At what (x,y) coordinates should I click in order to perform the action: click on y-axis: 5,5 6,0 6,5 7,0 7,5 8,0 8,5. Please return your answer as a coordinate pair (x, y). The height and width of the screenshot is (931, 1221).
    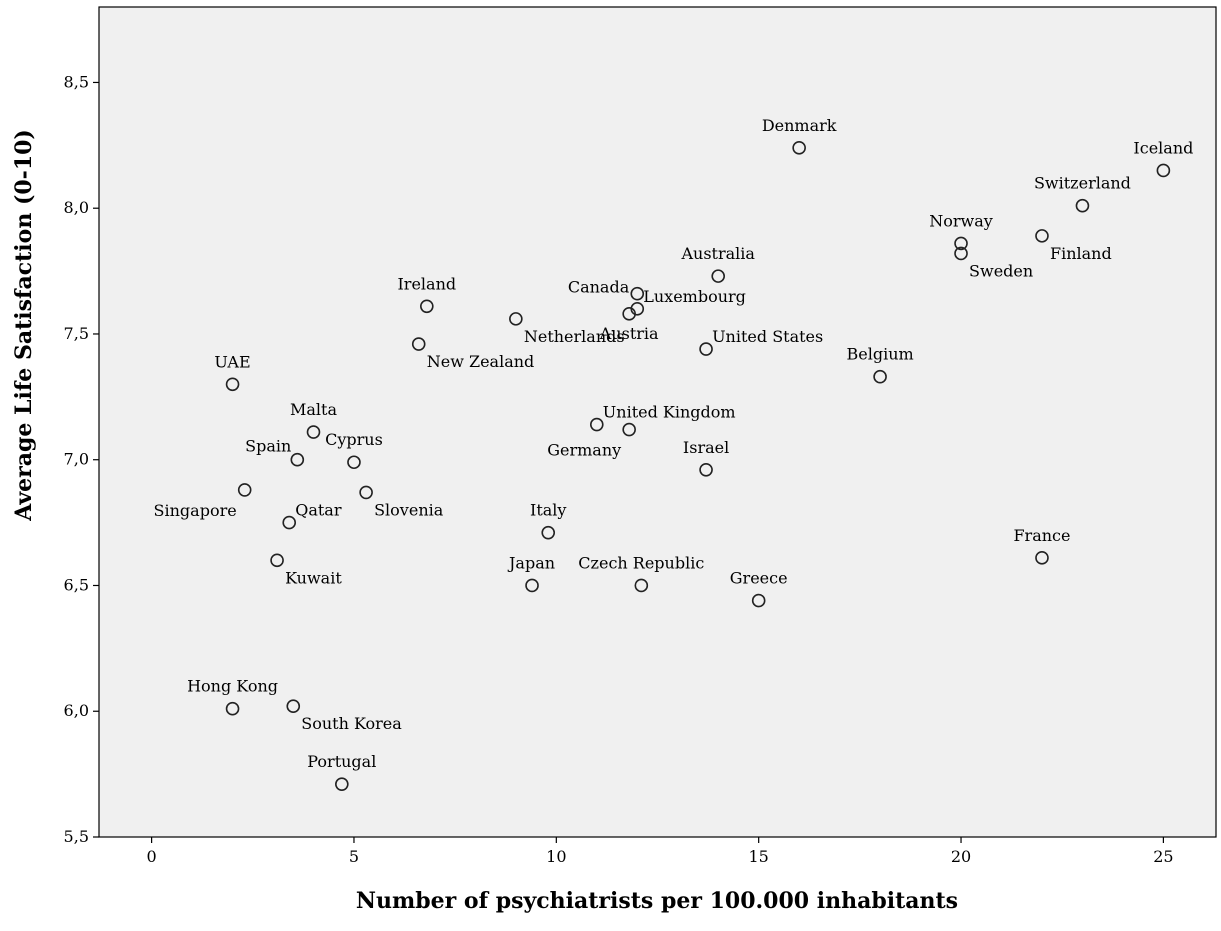
    Looking at the image, I should click on (81, 459).